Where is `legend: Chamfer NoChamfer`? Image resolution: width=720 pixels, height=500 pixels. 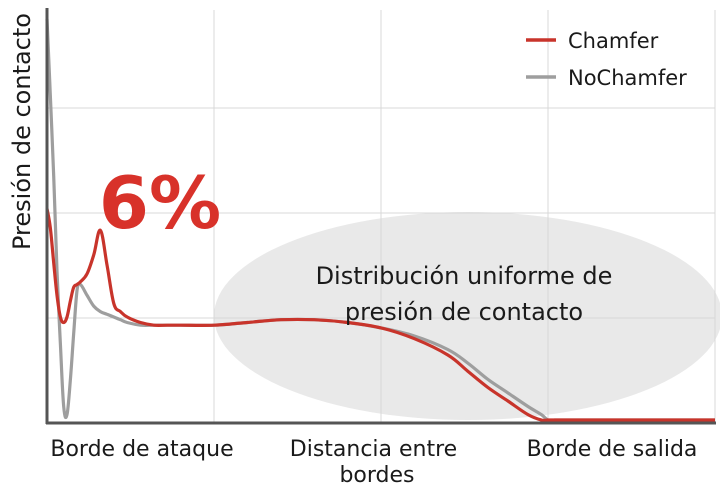
legend: Chamfer NoChamfer is located at coordinates (606, 59).